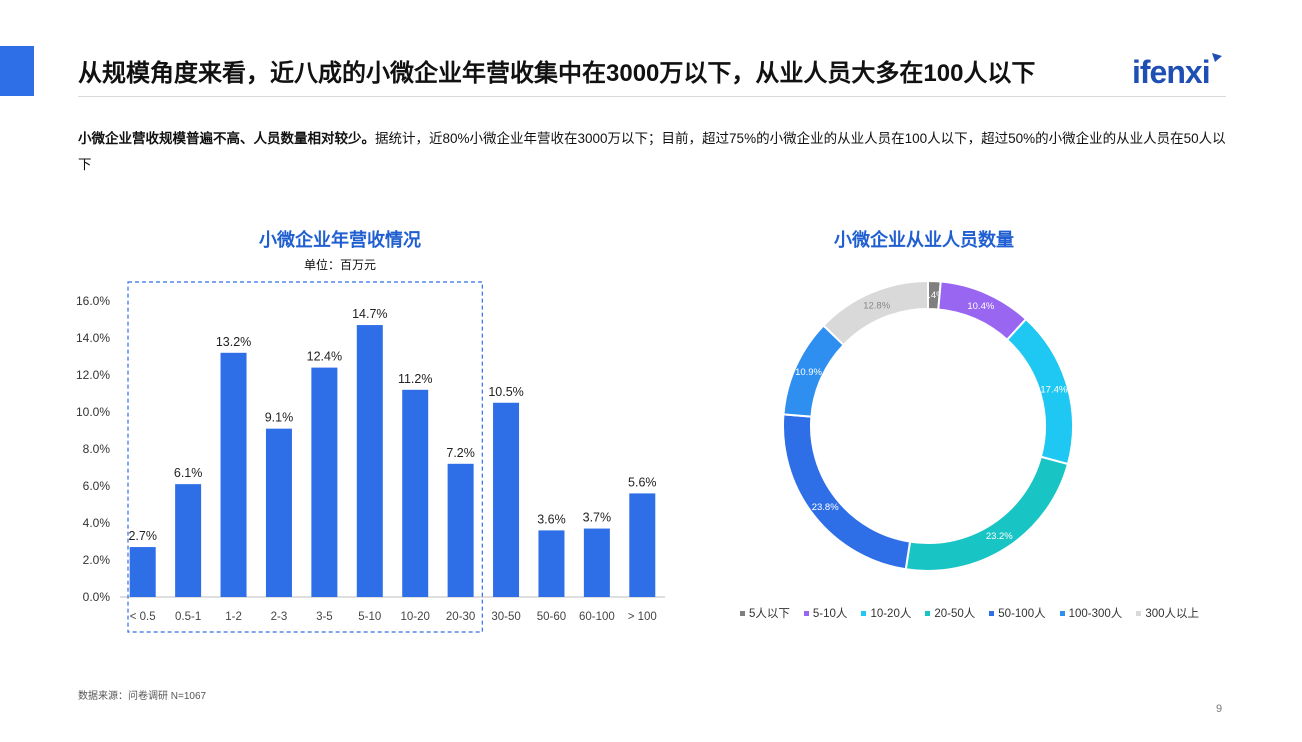 The height and width of the screenshot is (742, 1302). Describe the element at coordinates (825, 507) in the screenshot. I see `slice-value-label: 23.8%` at that location.